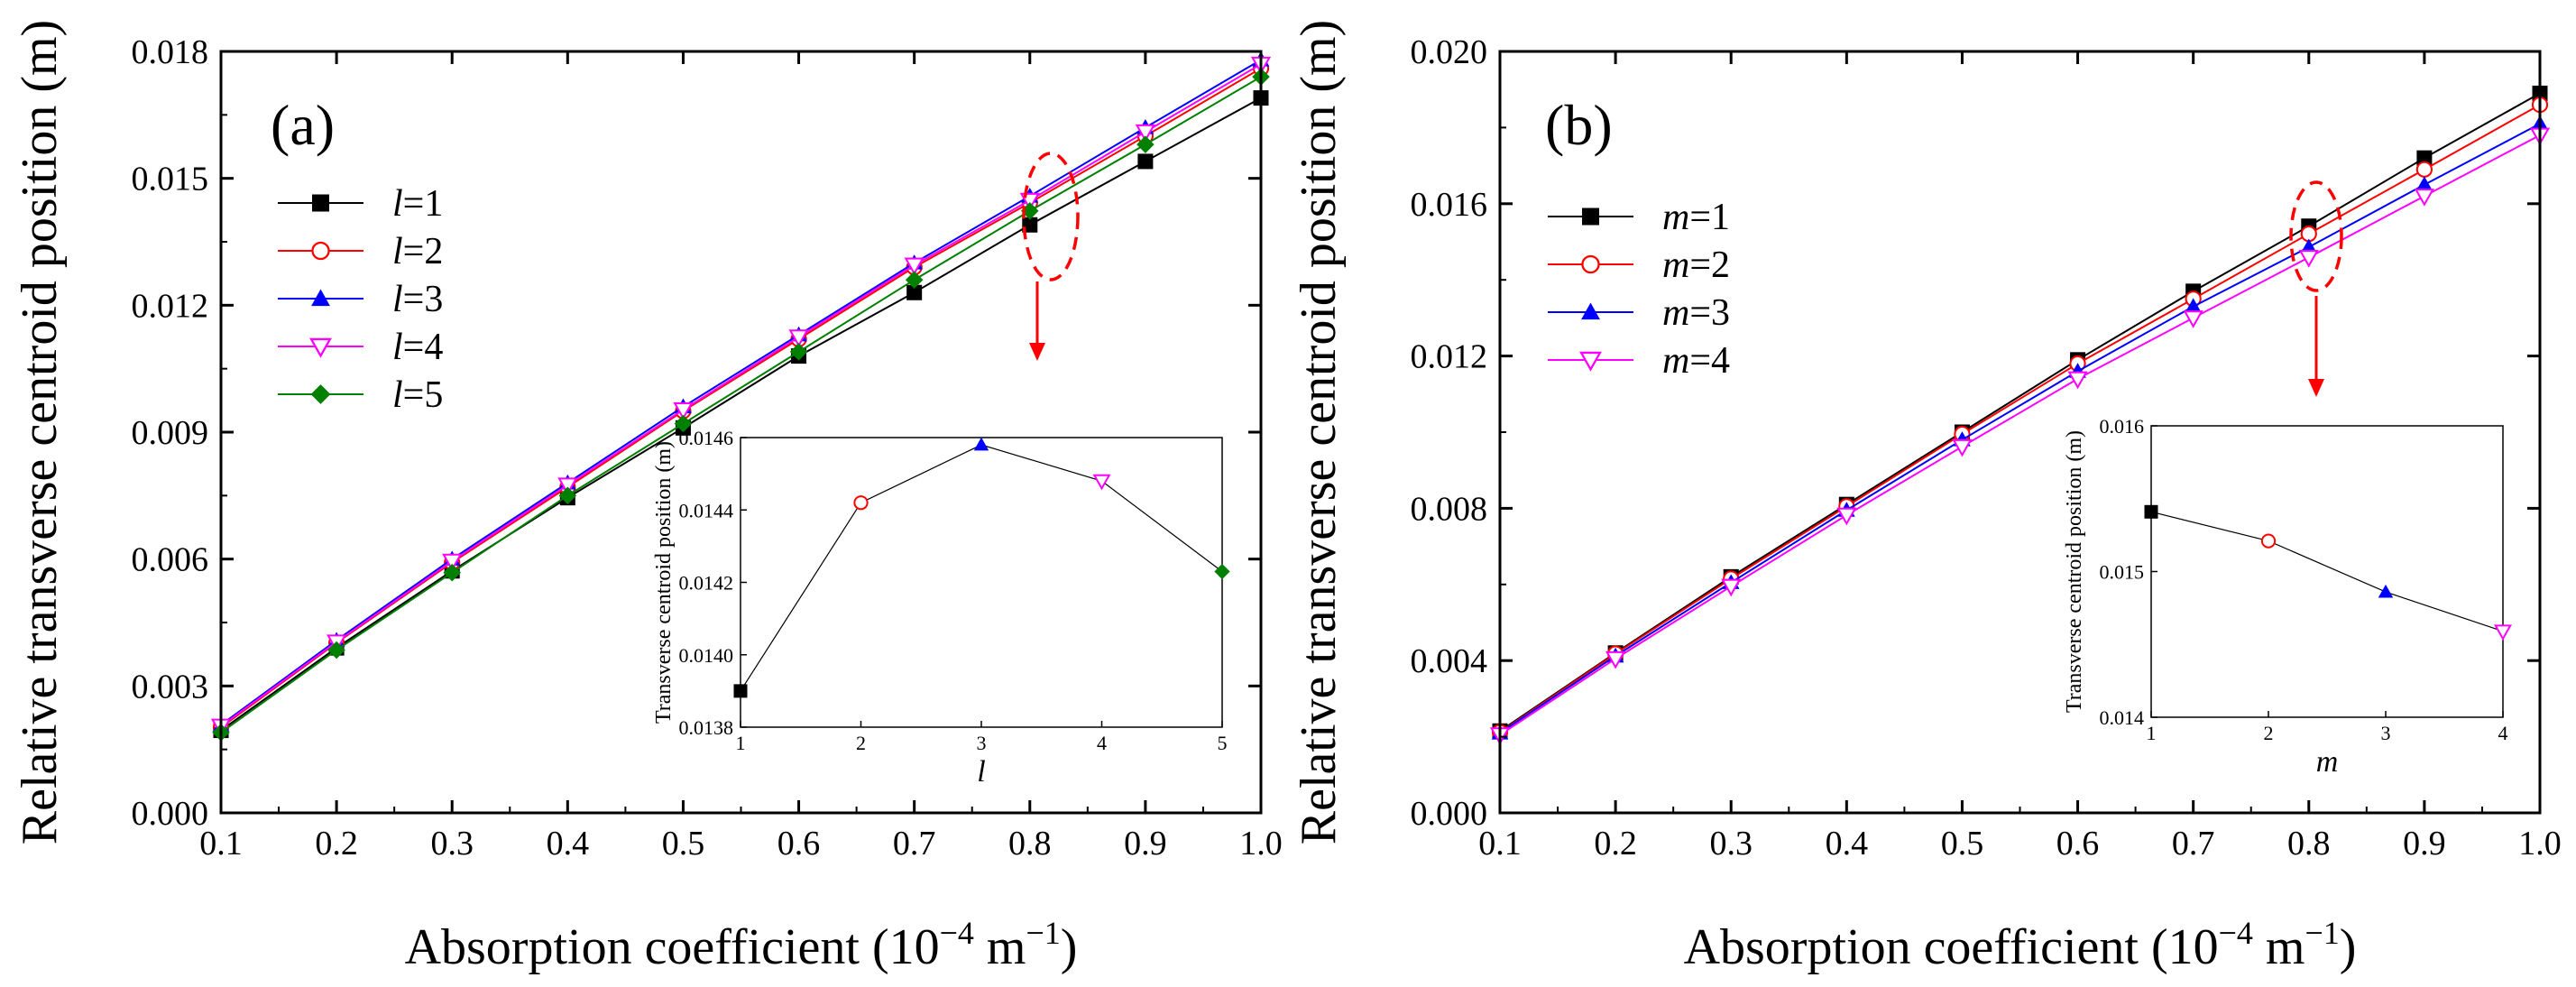 The image size is (2576, 987). I want to click on y-tick-label: 0.003, so click(170, 687).